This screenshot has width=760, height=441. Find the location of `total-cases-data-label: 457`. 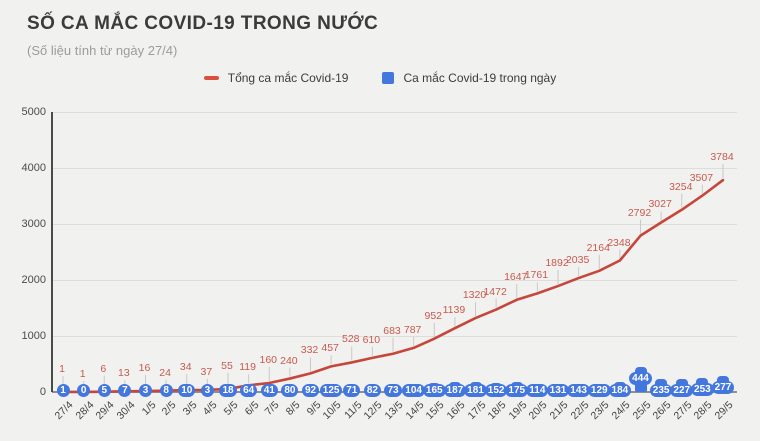

total-cases-data-label: 457 is located at coordinates (330, 348).